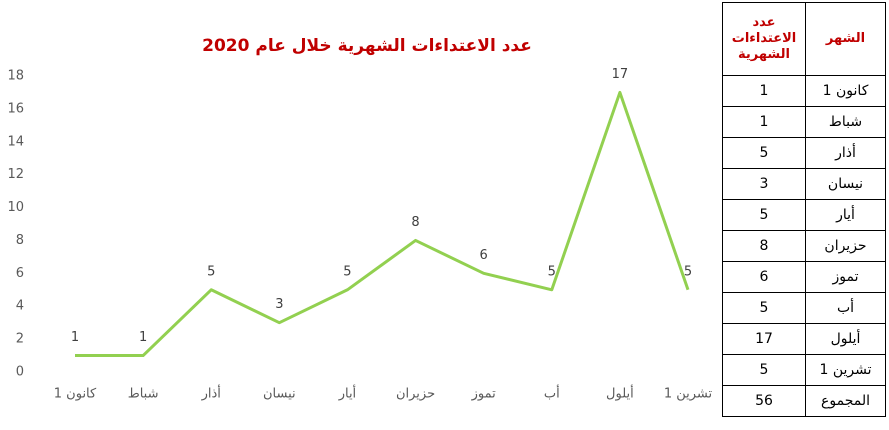 Image resolution: width=889 pixels, height=430 pixels. What do you see at coordinates (845, 339) in the screenshot?
I see `month-cell: أيلول` at bounding box center [845, 339].